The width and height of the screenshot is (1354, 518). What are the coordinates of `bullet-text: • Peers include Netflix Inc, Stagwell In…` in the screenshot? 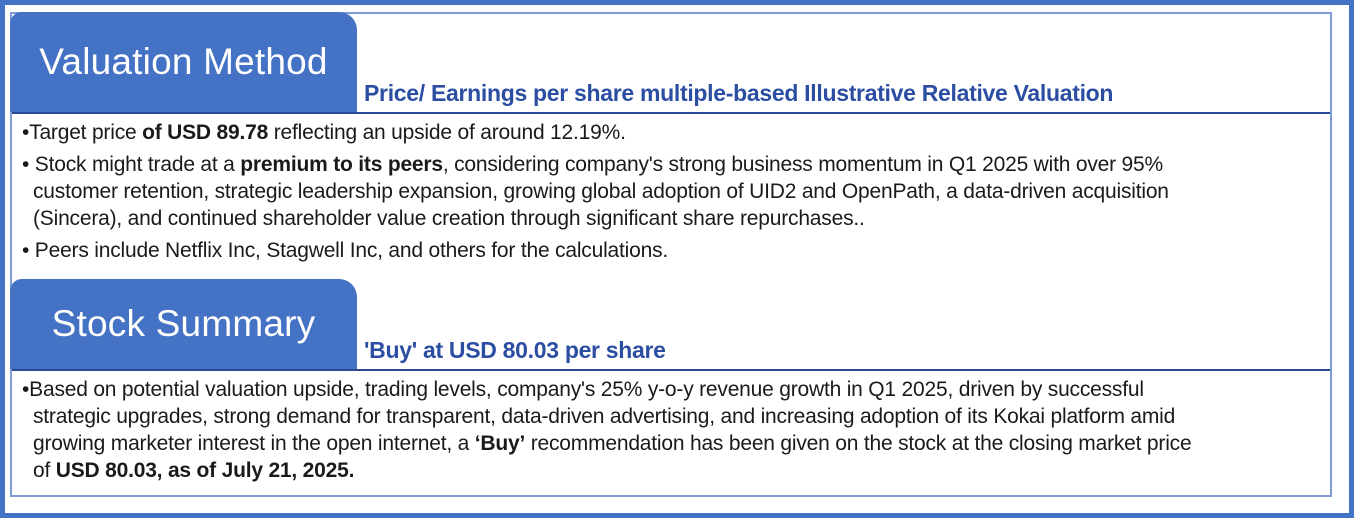 It's located at (345, 250).